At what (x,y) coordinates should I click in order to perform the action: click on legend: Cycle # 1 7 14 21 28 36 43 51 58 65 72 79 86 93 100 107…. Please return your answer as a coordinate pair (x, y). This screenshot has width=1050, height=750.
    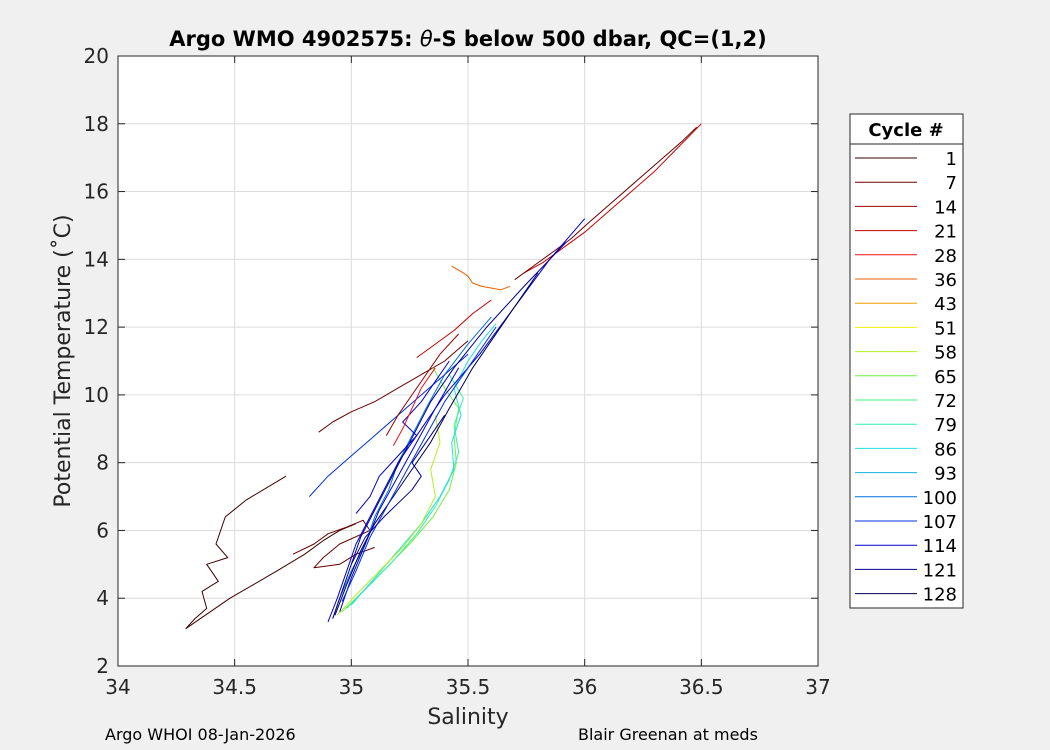
    Looking at the image, I should click on (906, 361).